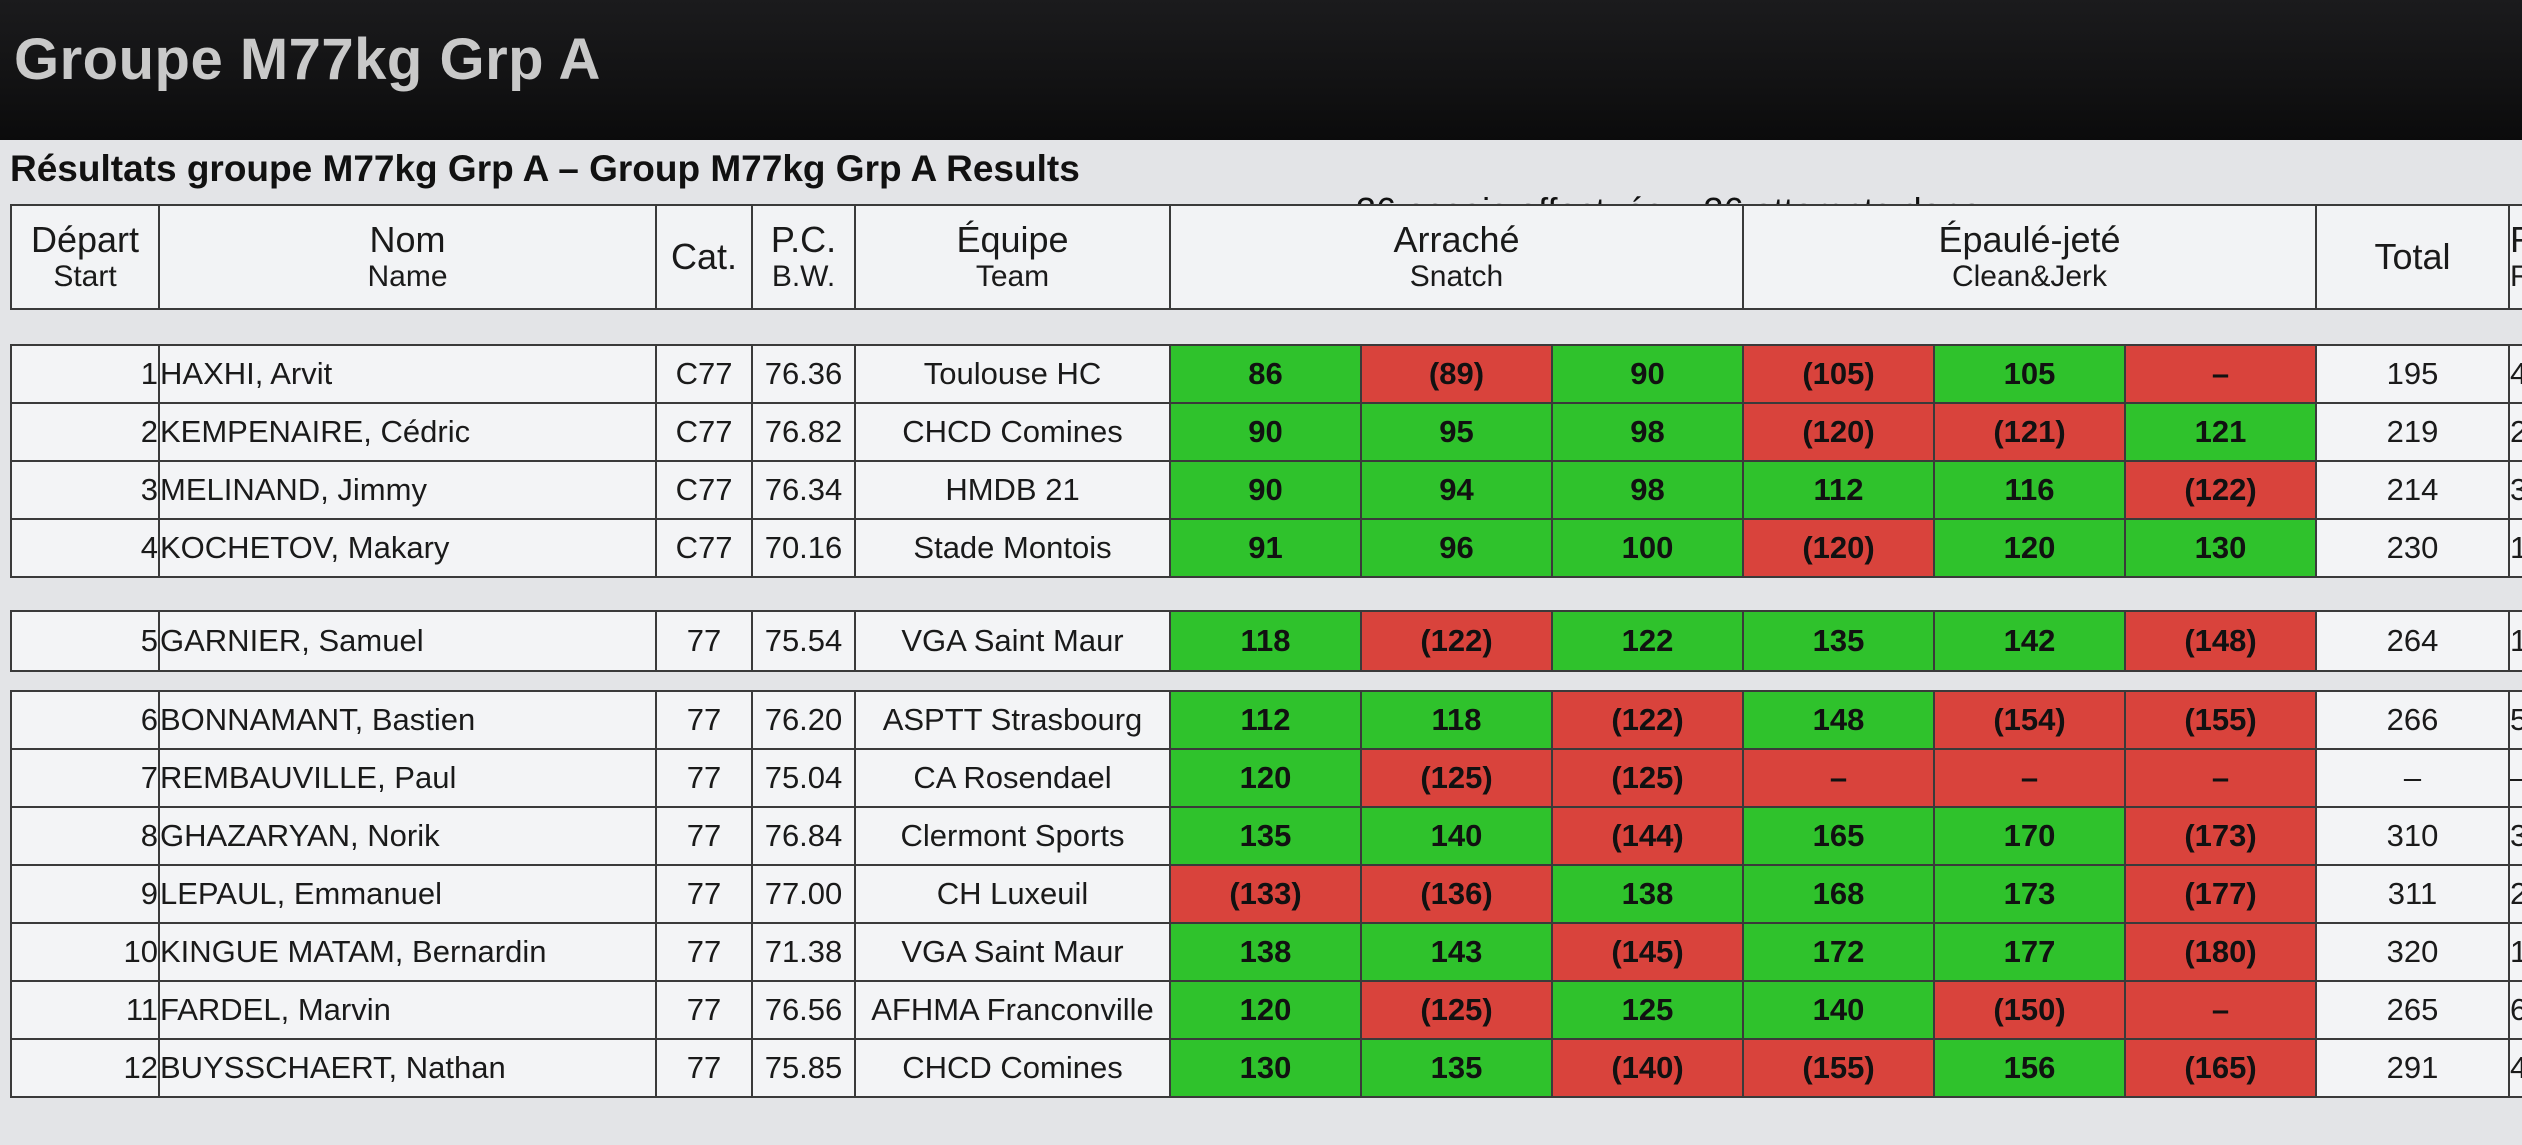 The width and height of the screenshot is (2522, 1145). I want to click on team: Stade Montois, so click(1012, 548).